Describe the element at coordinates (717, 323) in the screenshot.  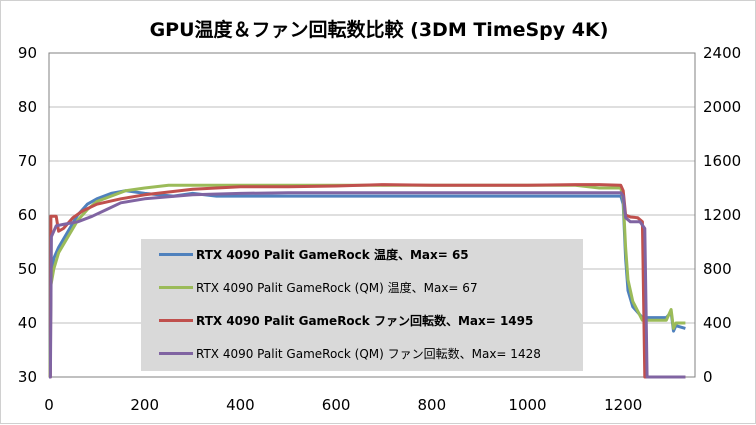
I see `y2-tick-label: 400` at that location.